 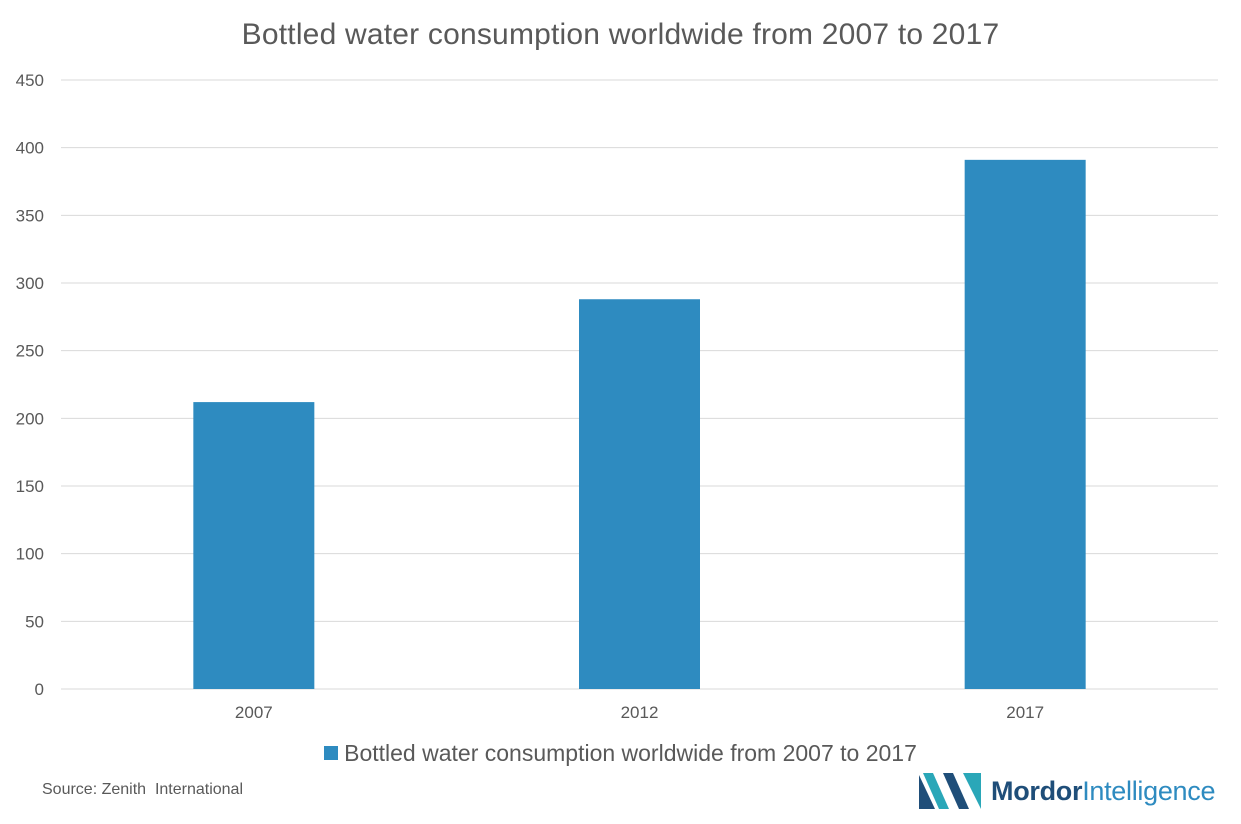 What do you see at coordinates (1025, 424) in the screenshot?
I see `bar-2017` at bounding box center [1025, 424].